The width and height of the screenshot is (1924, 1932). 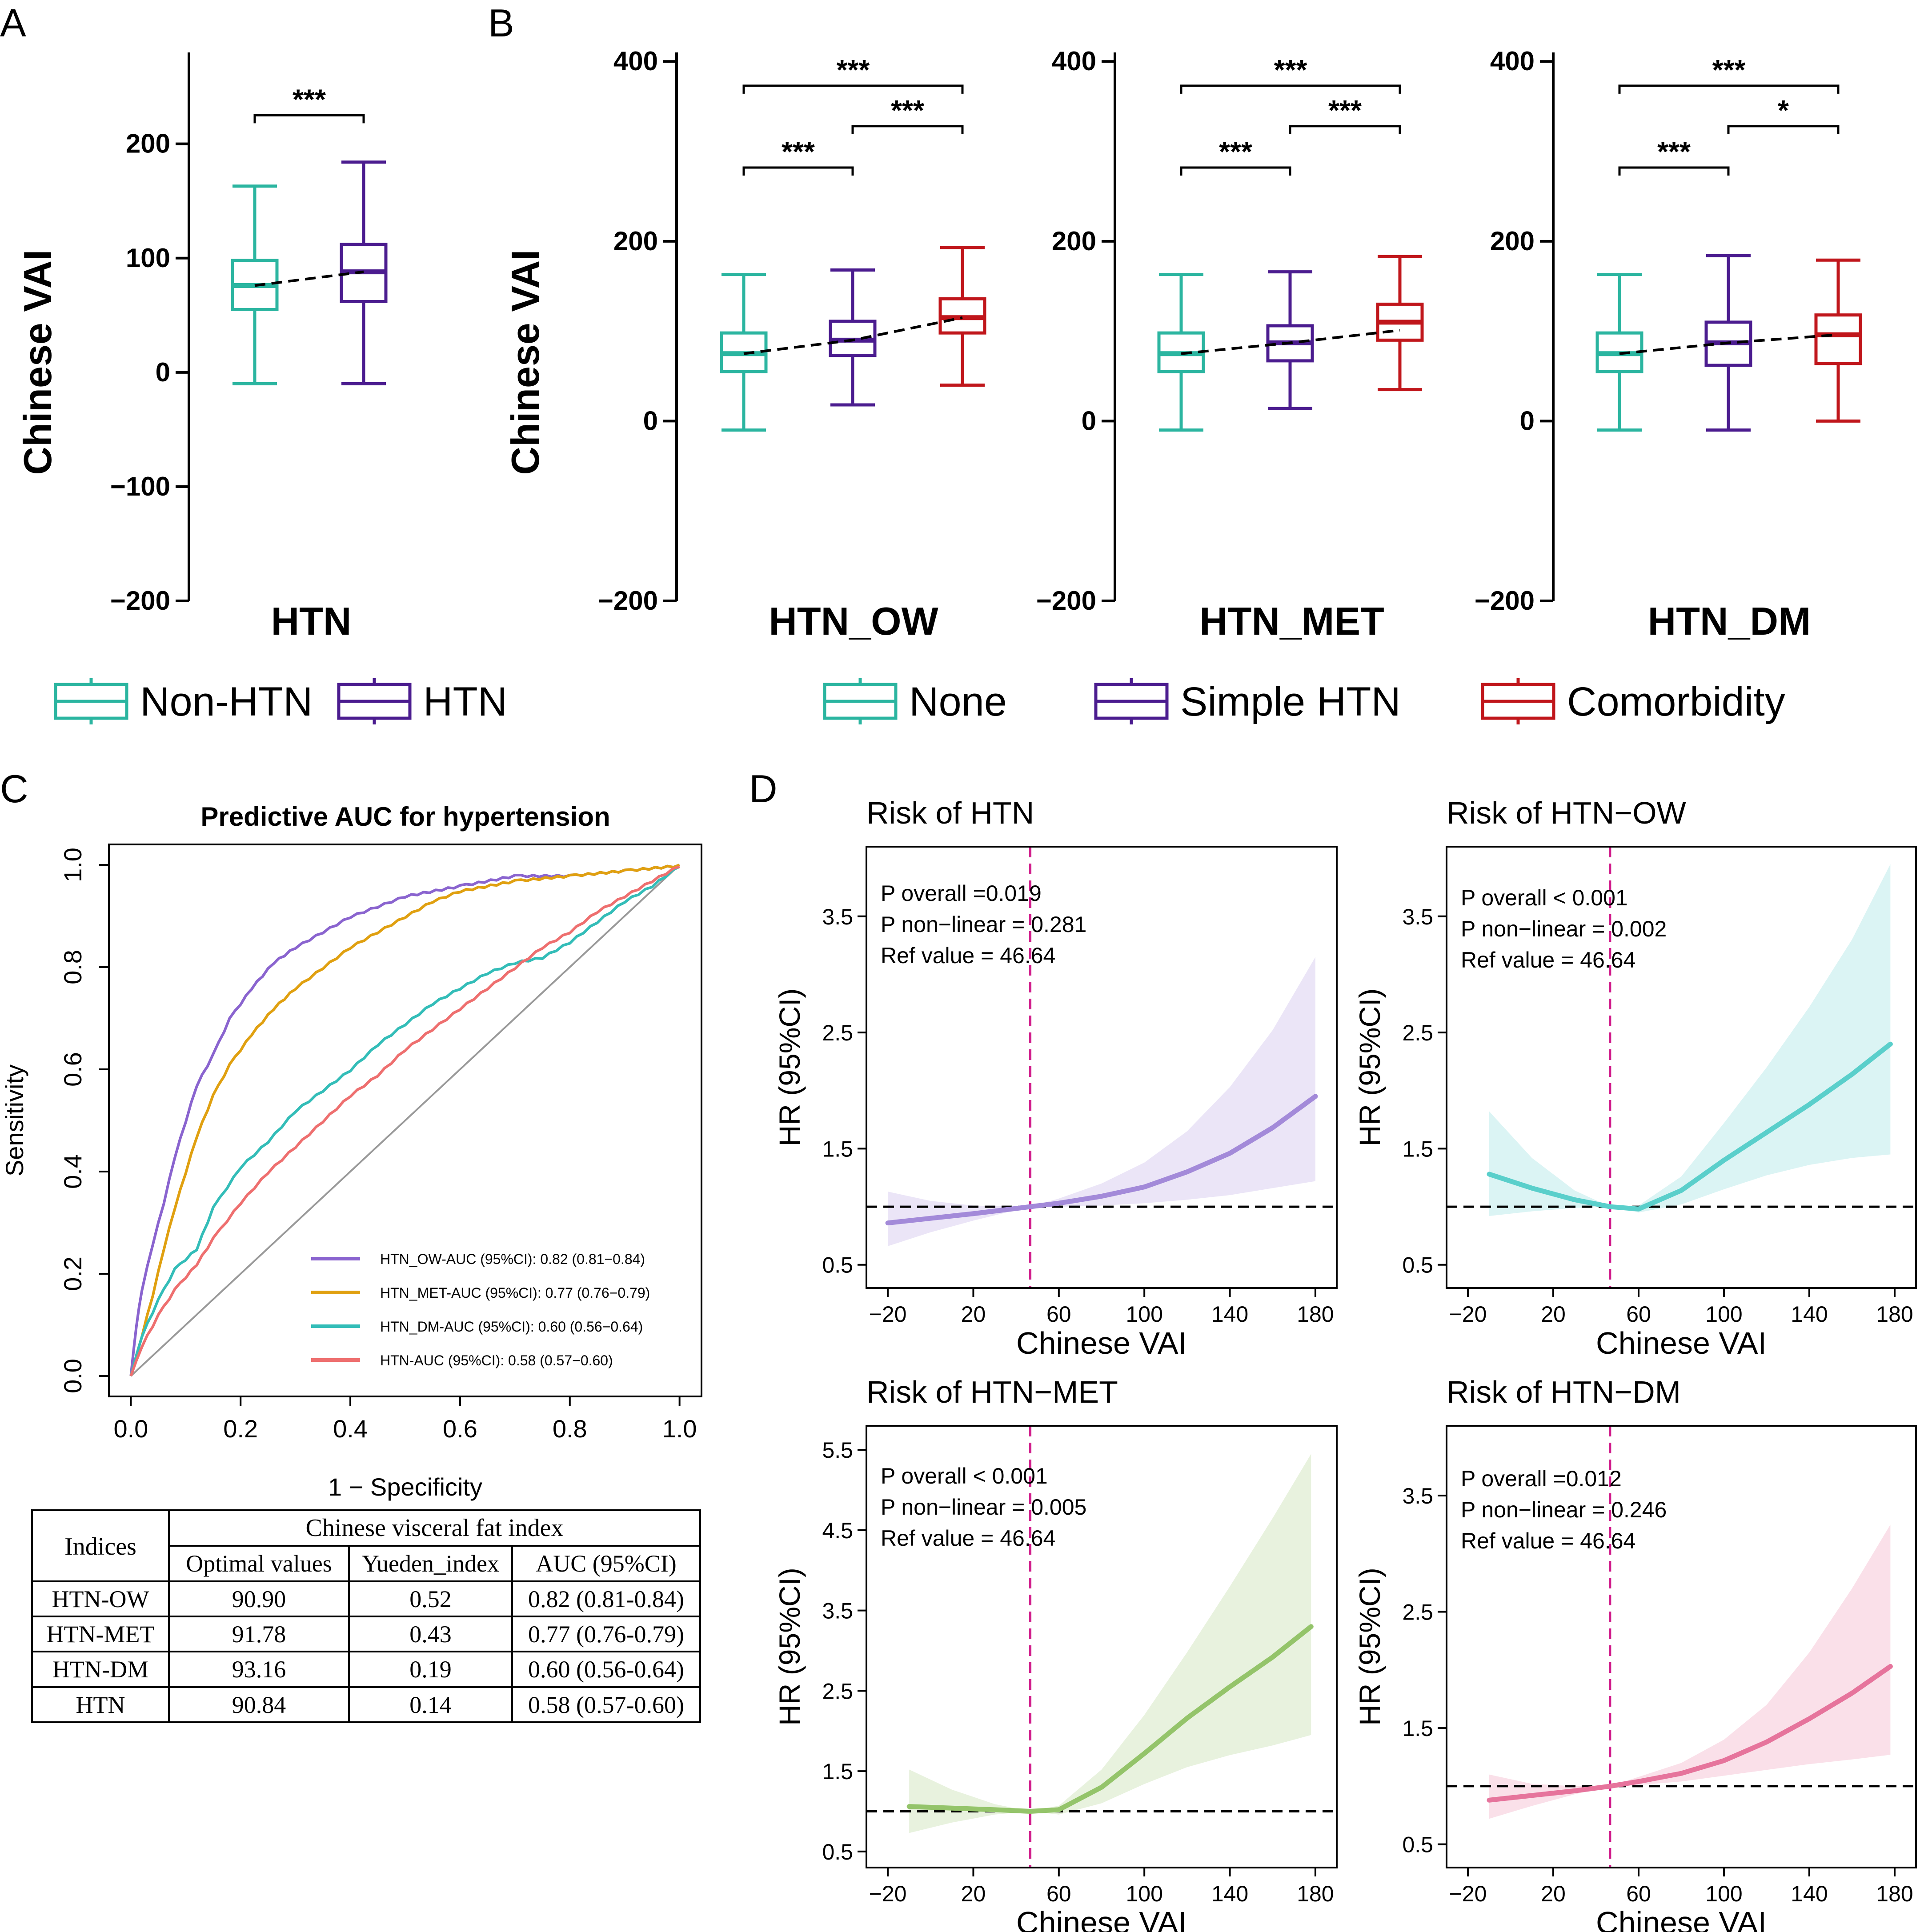 I want to click on chart-title: Risk of HTN, so click(x=950, y=813).